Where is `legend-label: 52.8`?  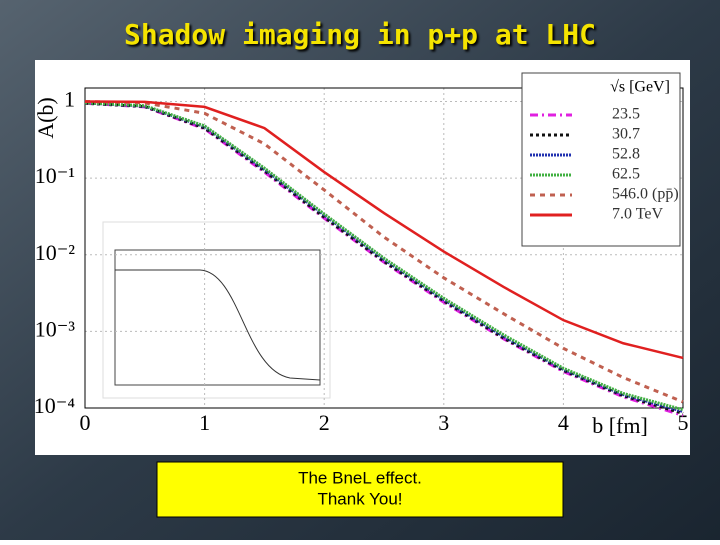
legend-label: 52.8 is located at coordinates (626, 154).